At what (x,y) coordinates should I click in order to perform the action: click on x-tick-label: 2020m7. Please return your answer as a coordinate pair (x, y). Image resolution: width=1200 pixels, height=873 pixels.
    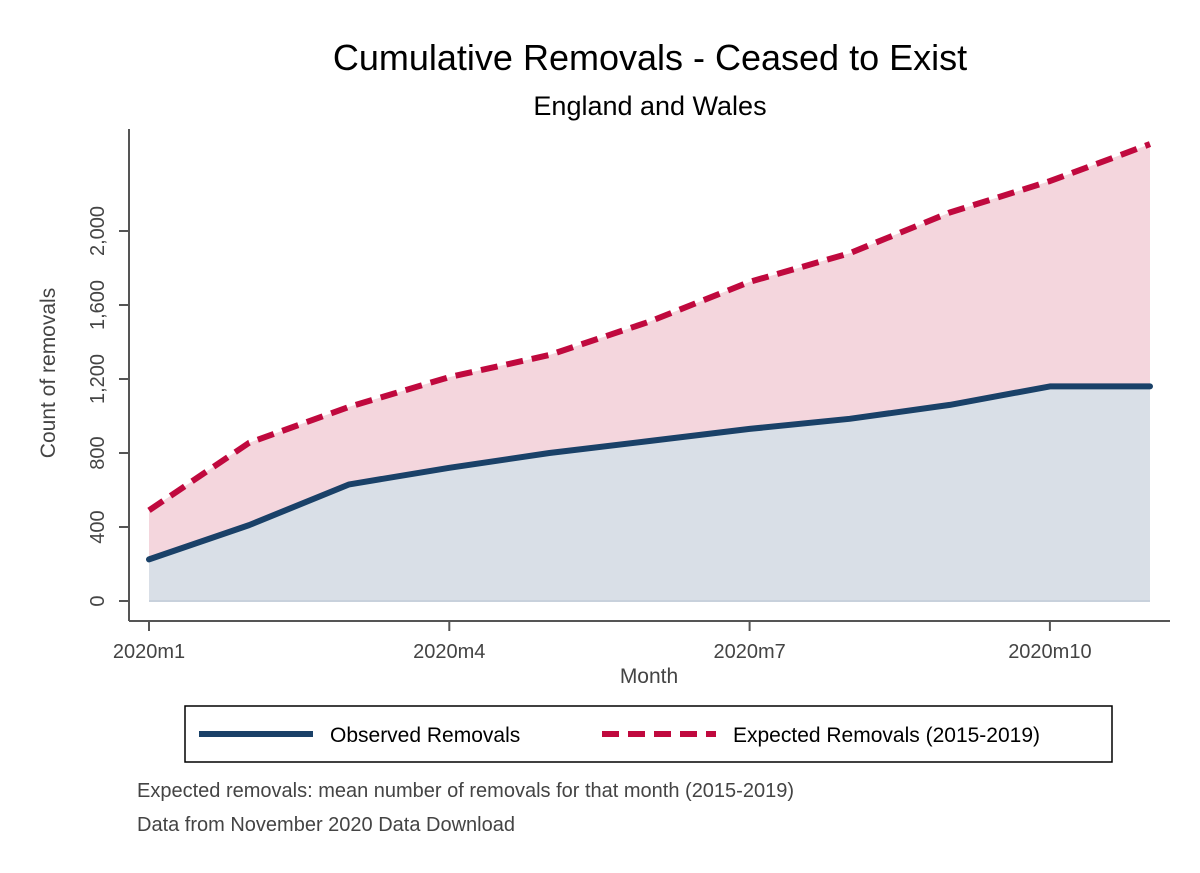
    Looking at the image, I should click on (749, 652).